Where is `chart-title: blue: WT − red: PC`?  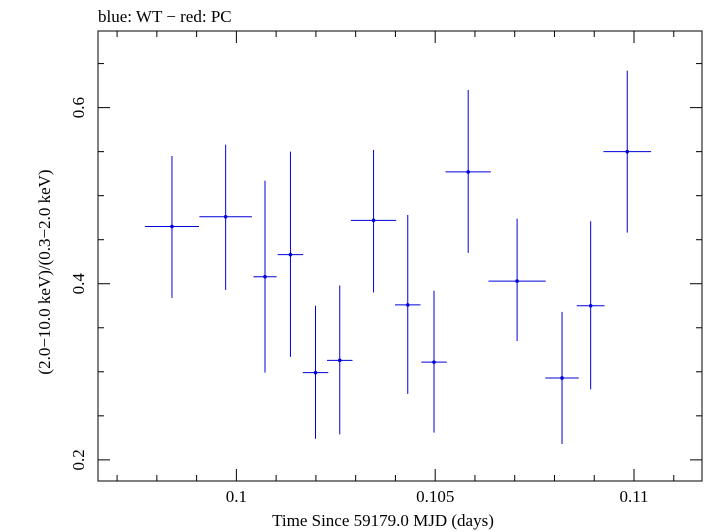
chart-title: blue: WT − red: PC is located at coordinates (165, 16).